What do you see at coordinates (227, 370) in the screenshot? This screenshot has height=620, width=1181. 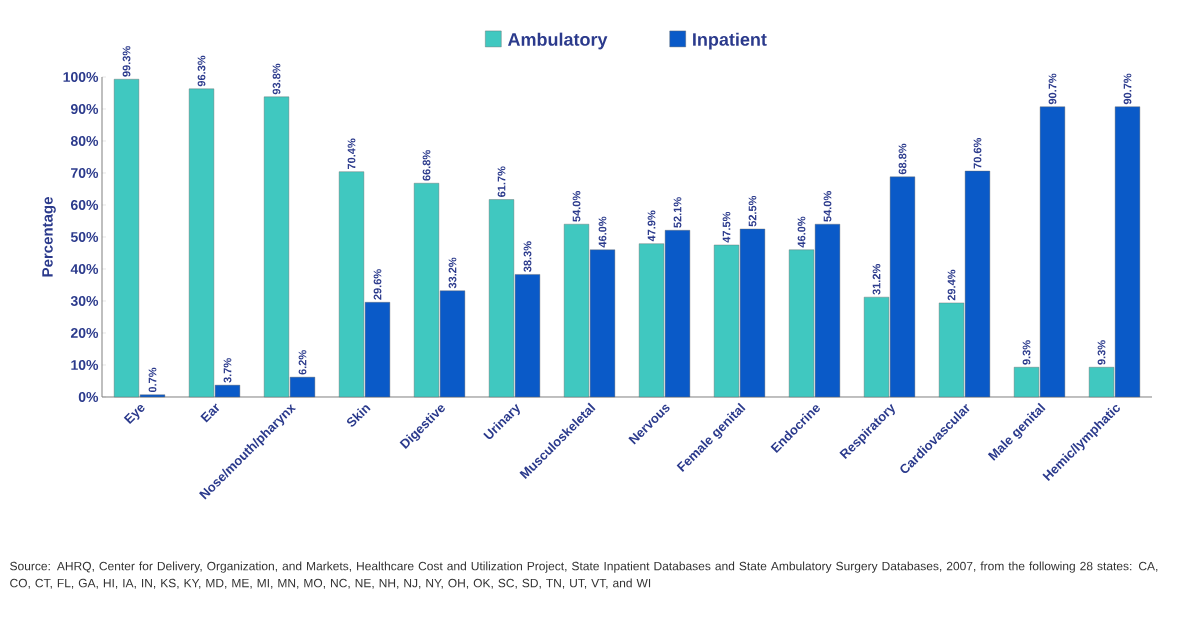 I see `data-label: 3.7%` at bounding box center [227, 370].